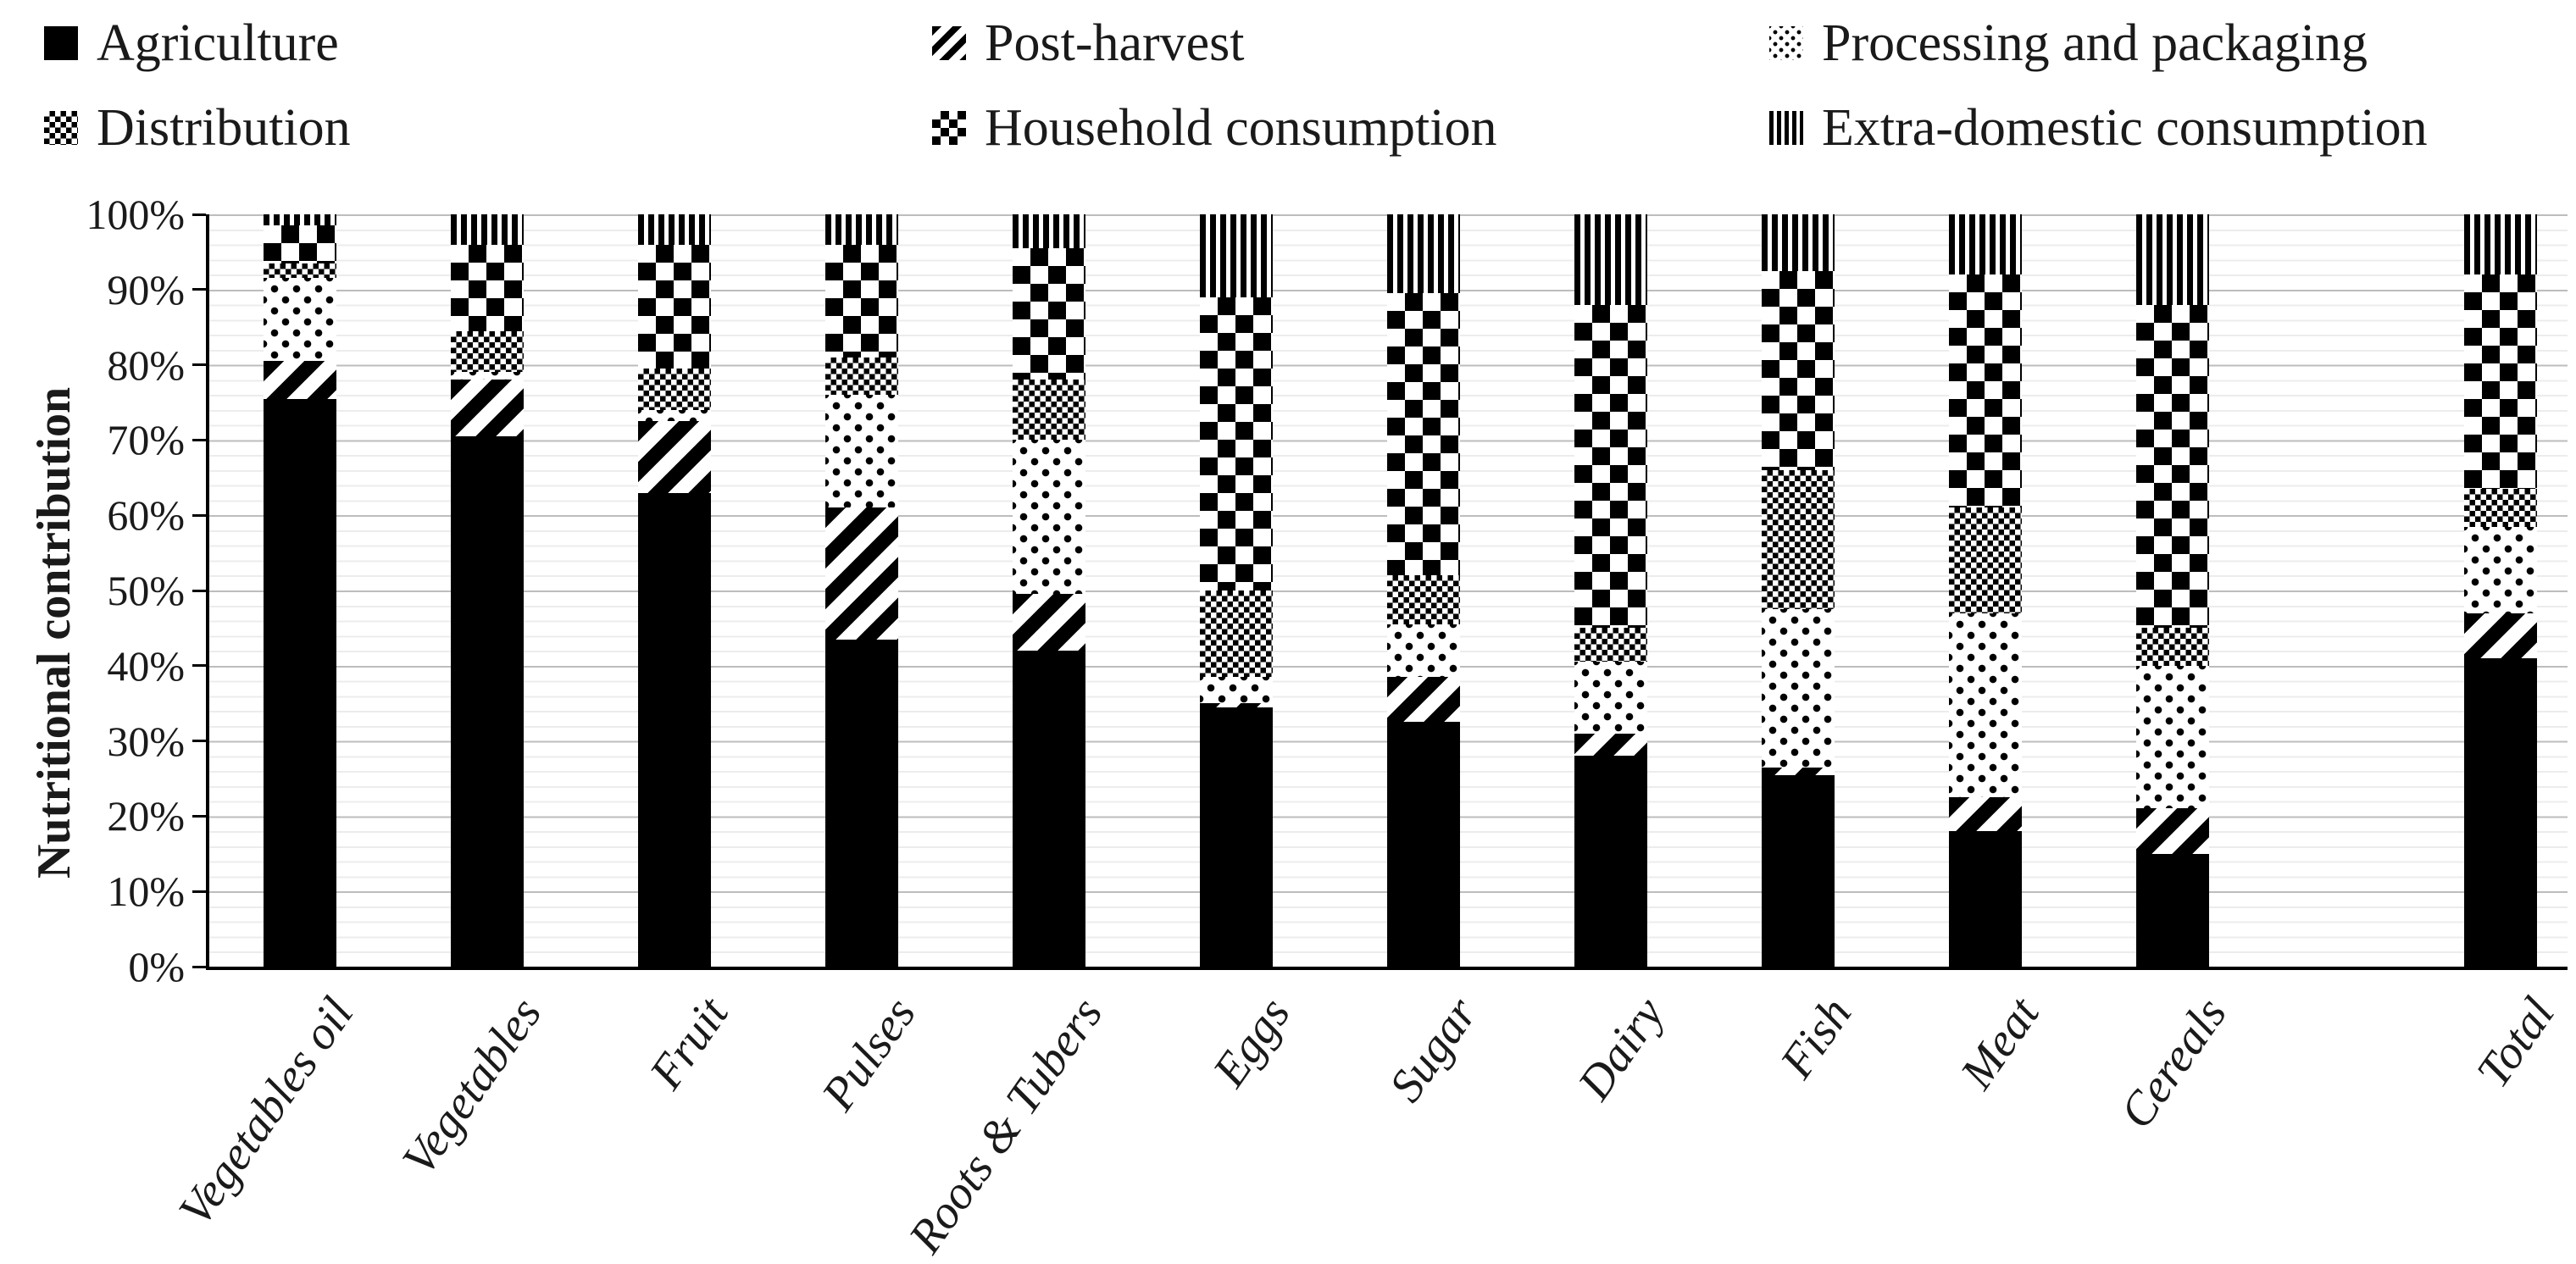  I want to click on legend-item-extra-domestic-consumption: Extra-domestic consumption, so click(2098, 127).